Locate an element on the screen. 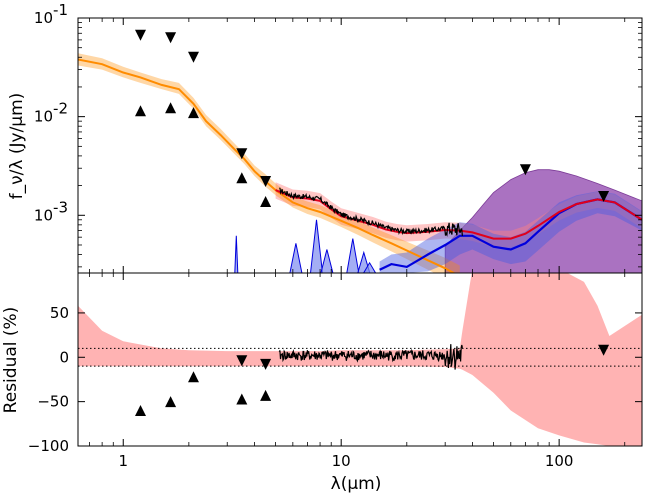 This screenshot has height=498, width=664. top-y-axis-label: f_ν/λ (Jy/μm) is located at coordinates (17, 146).